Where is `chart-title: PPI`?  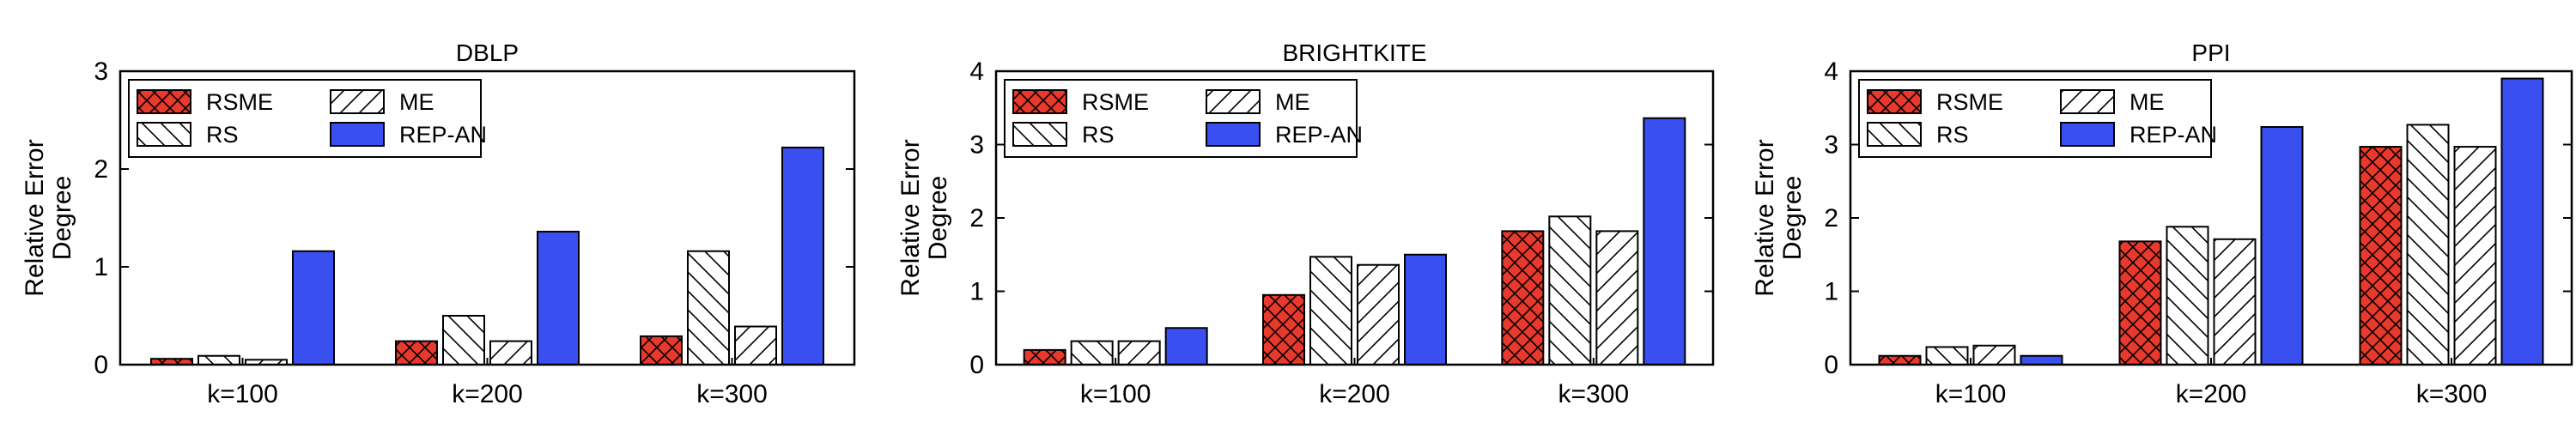 chart-title: PPI is located at coordinates (2210, 52).